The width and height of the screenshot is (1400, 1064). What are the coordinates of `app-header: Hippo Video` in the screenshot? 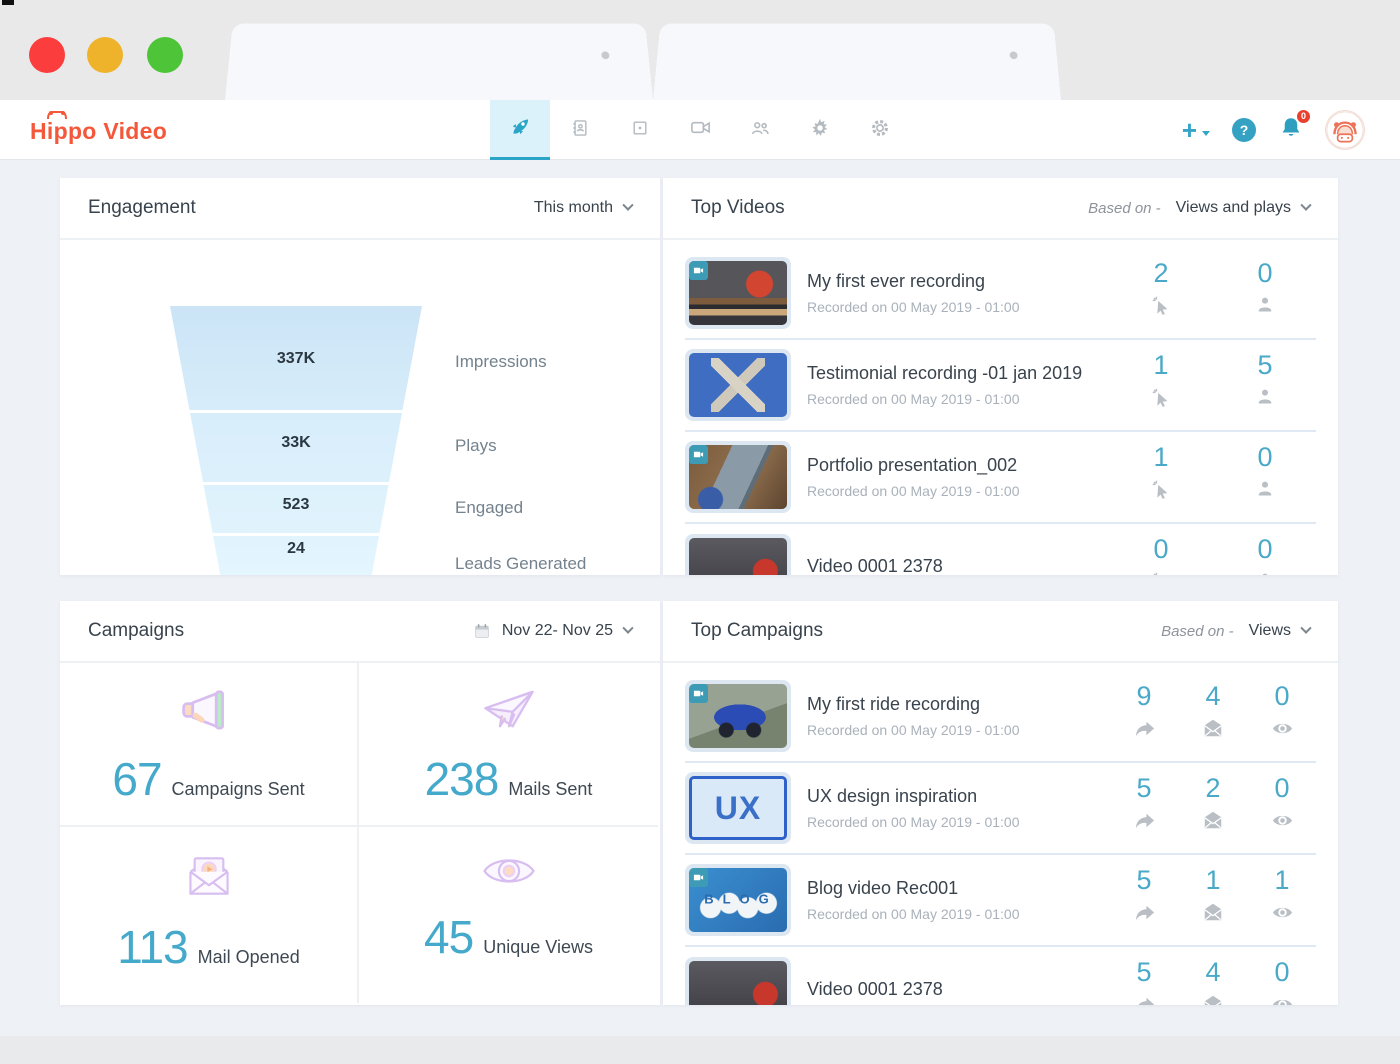 It's located at (700, 130).